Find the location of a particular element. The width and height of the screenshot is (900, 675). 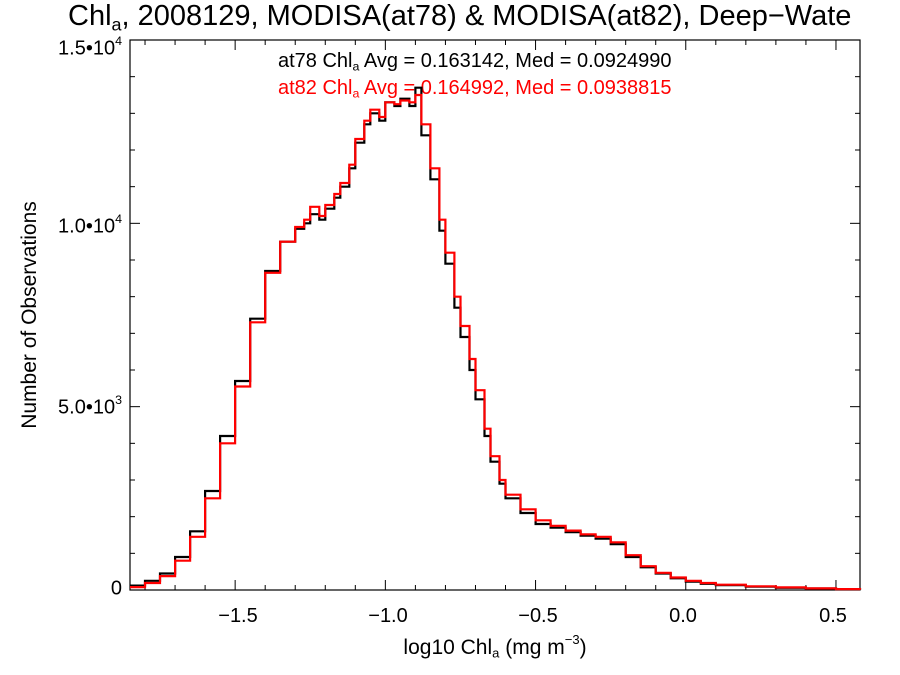

y-tick-label-5000: 5.0•103 is located at coordinates (90, 406).